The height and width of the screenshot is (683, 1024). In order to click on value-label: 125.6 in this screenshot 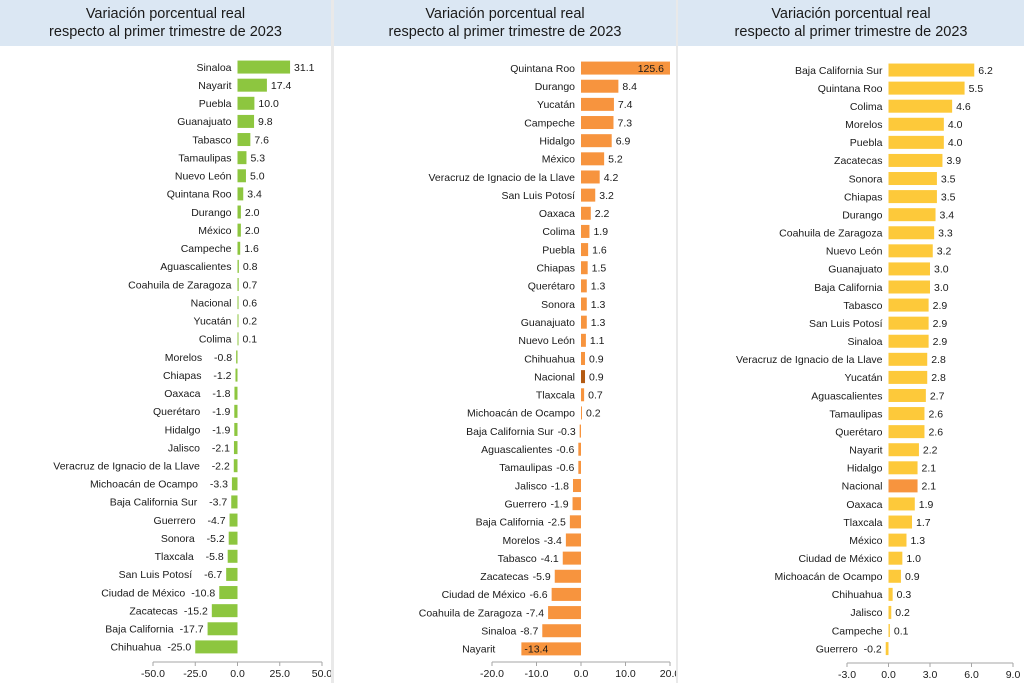, I will do `click(651, 69)`.